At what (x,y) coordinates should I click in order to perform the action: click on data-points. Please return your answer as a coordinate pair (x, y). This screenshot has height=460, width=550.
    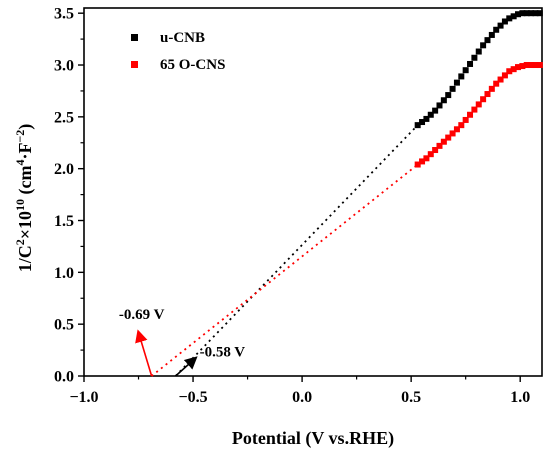
    Looking at the image, I should click on (478, 89).